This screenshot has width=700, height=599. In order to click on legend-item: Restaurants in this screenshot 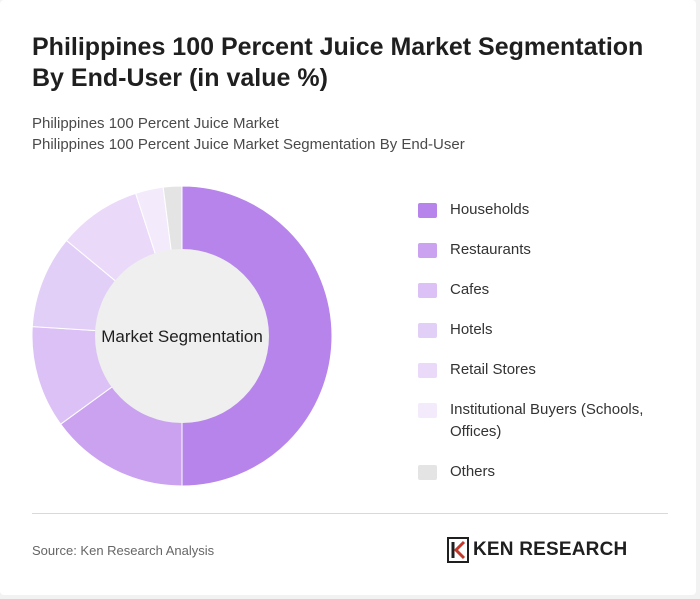, I will do `click(548, 250)`.